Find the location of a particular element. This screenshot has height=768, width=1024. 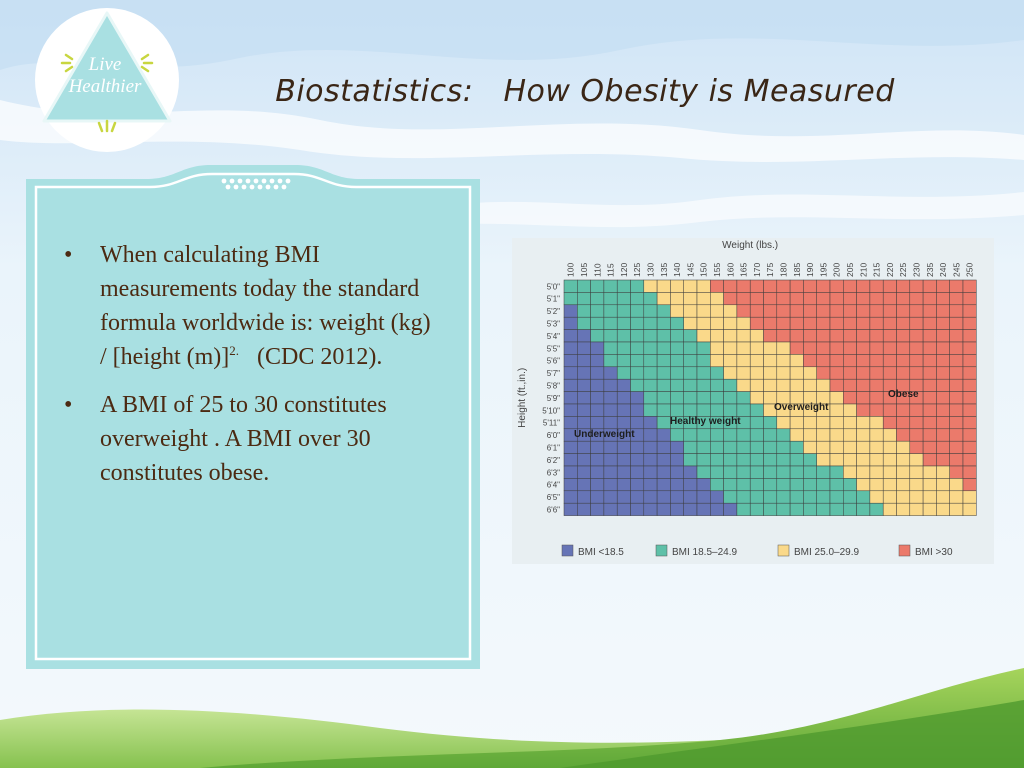

slide-title: Biostatistics: How Obesity is Measured is located at coordinates (585, 91).